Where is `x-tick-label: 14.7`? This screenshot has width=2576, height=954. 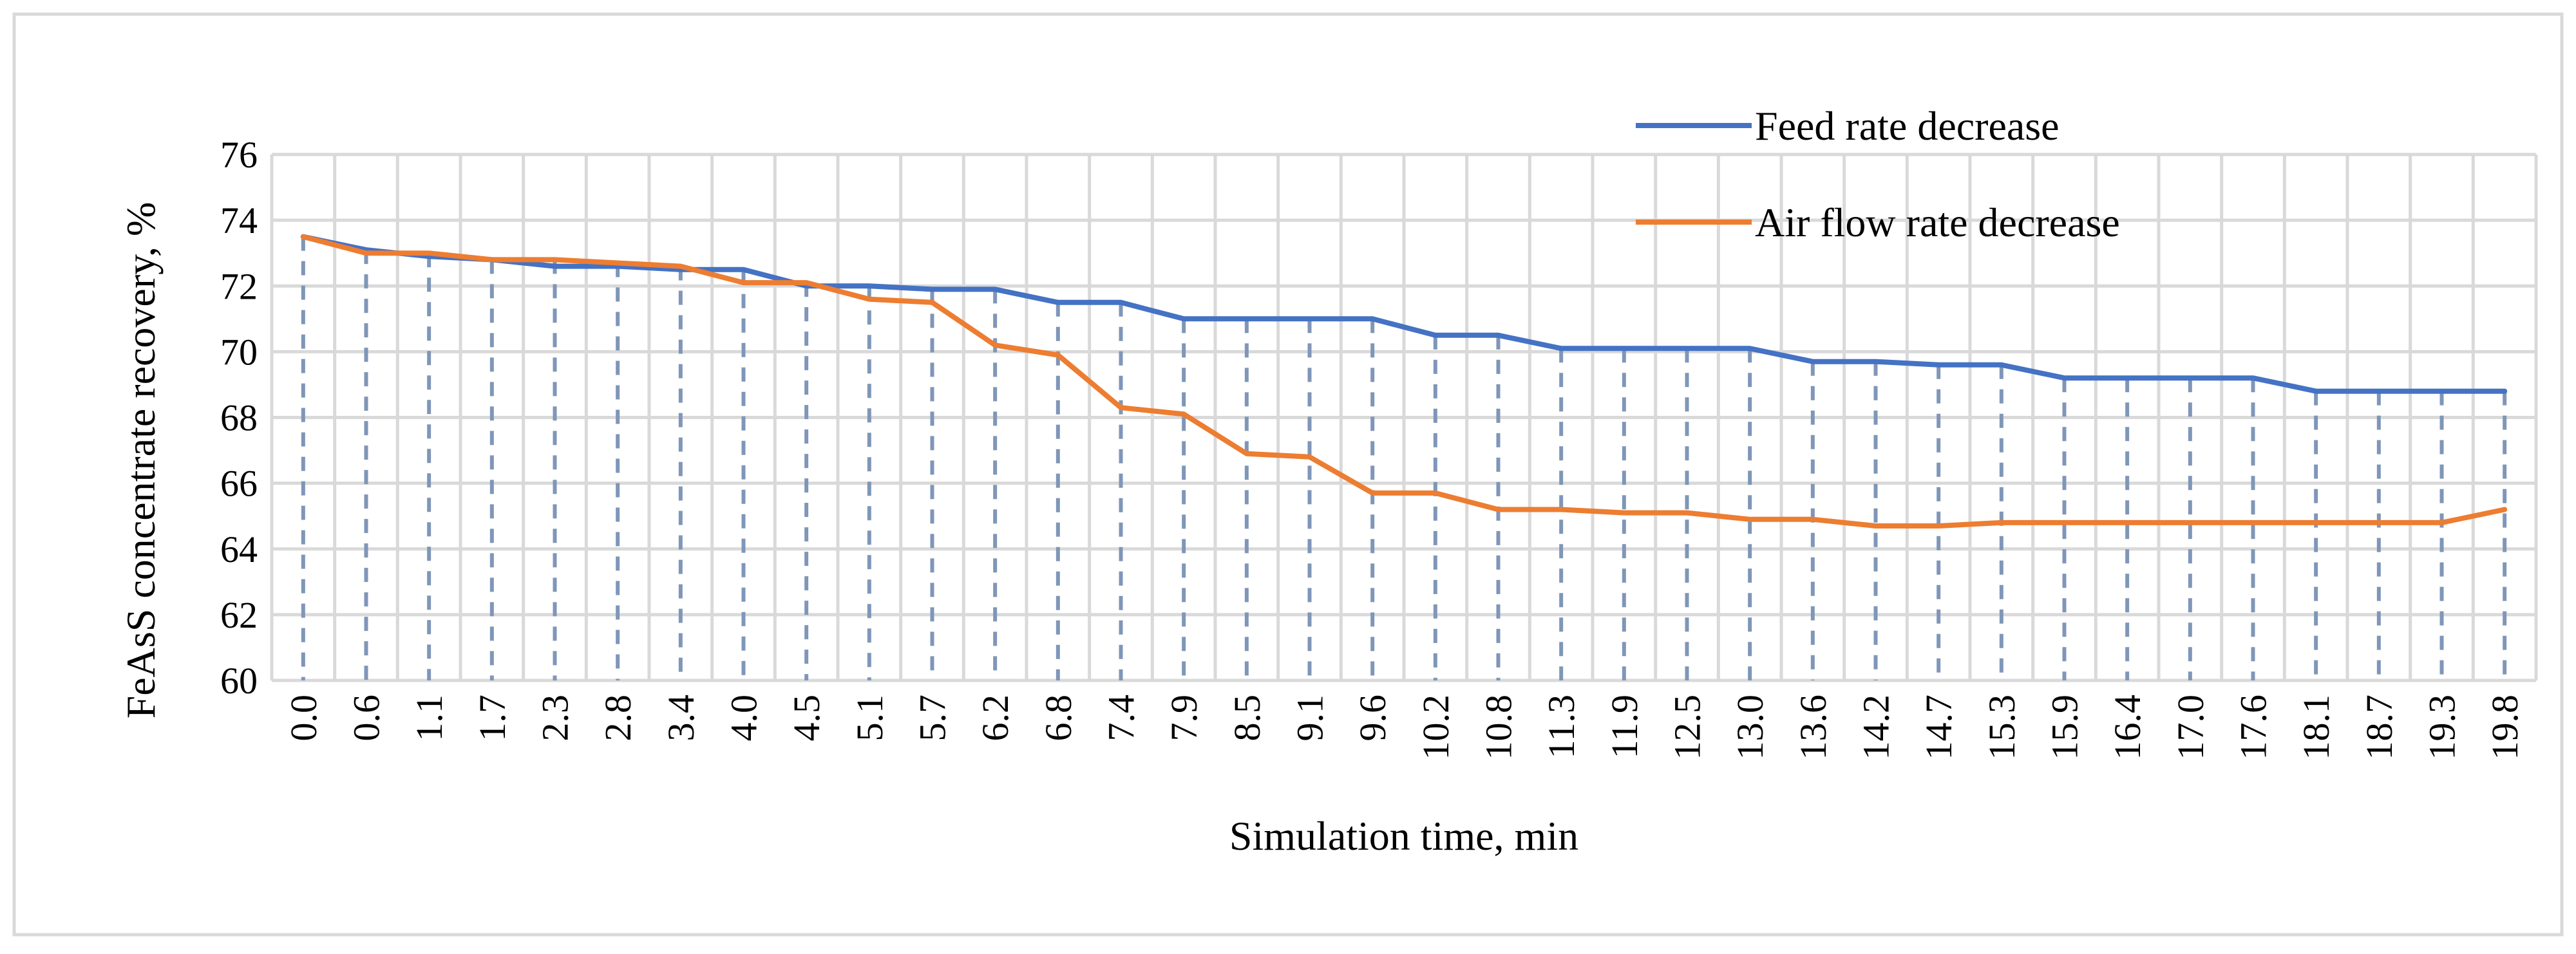
x-tick-label: 14.7 is located at coordinates (1939, 727).